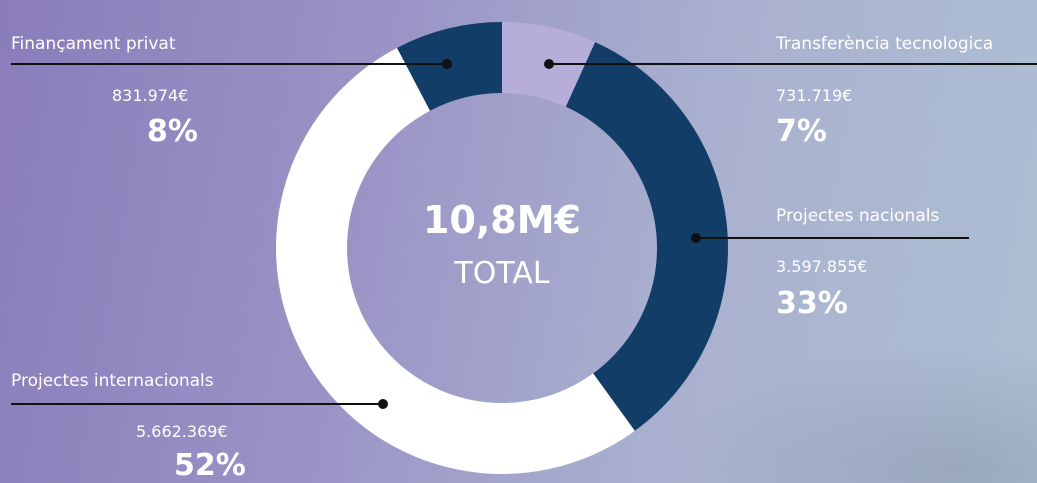 The width and height of the screenshot is (1037, 483). I want to click on slice-amount-transferencia-tecnologica: 731.719€, so click(814, 95).